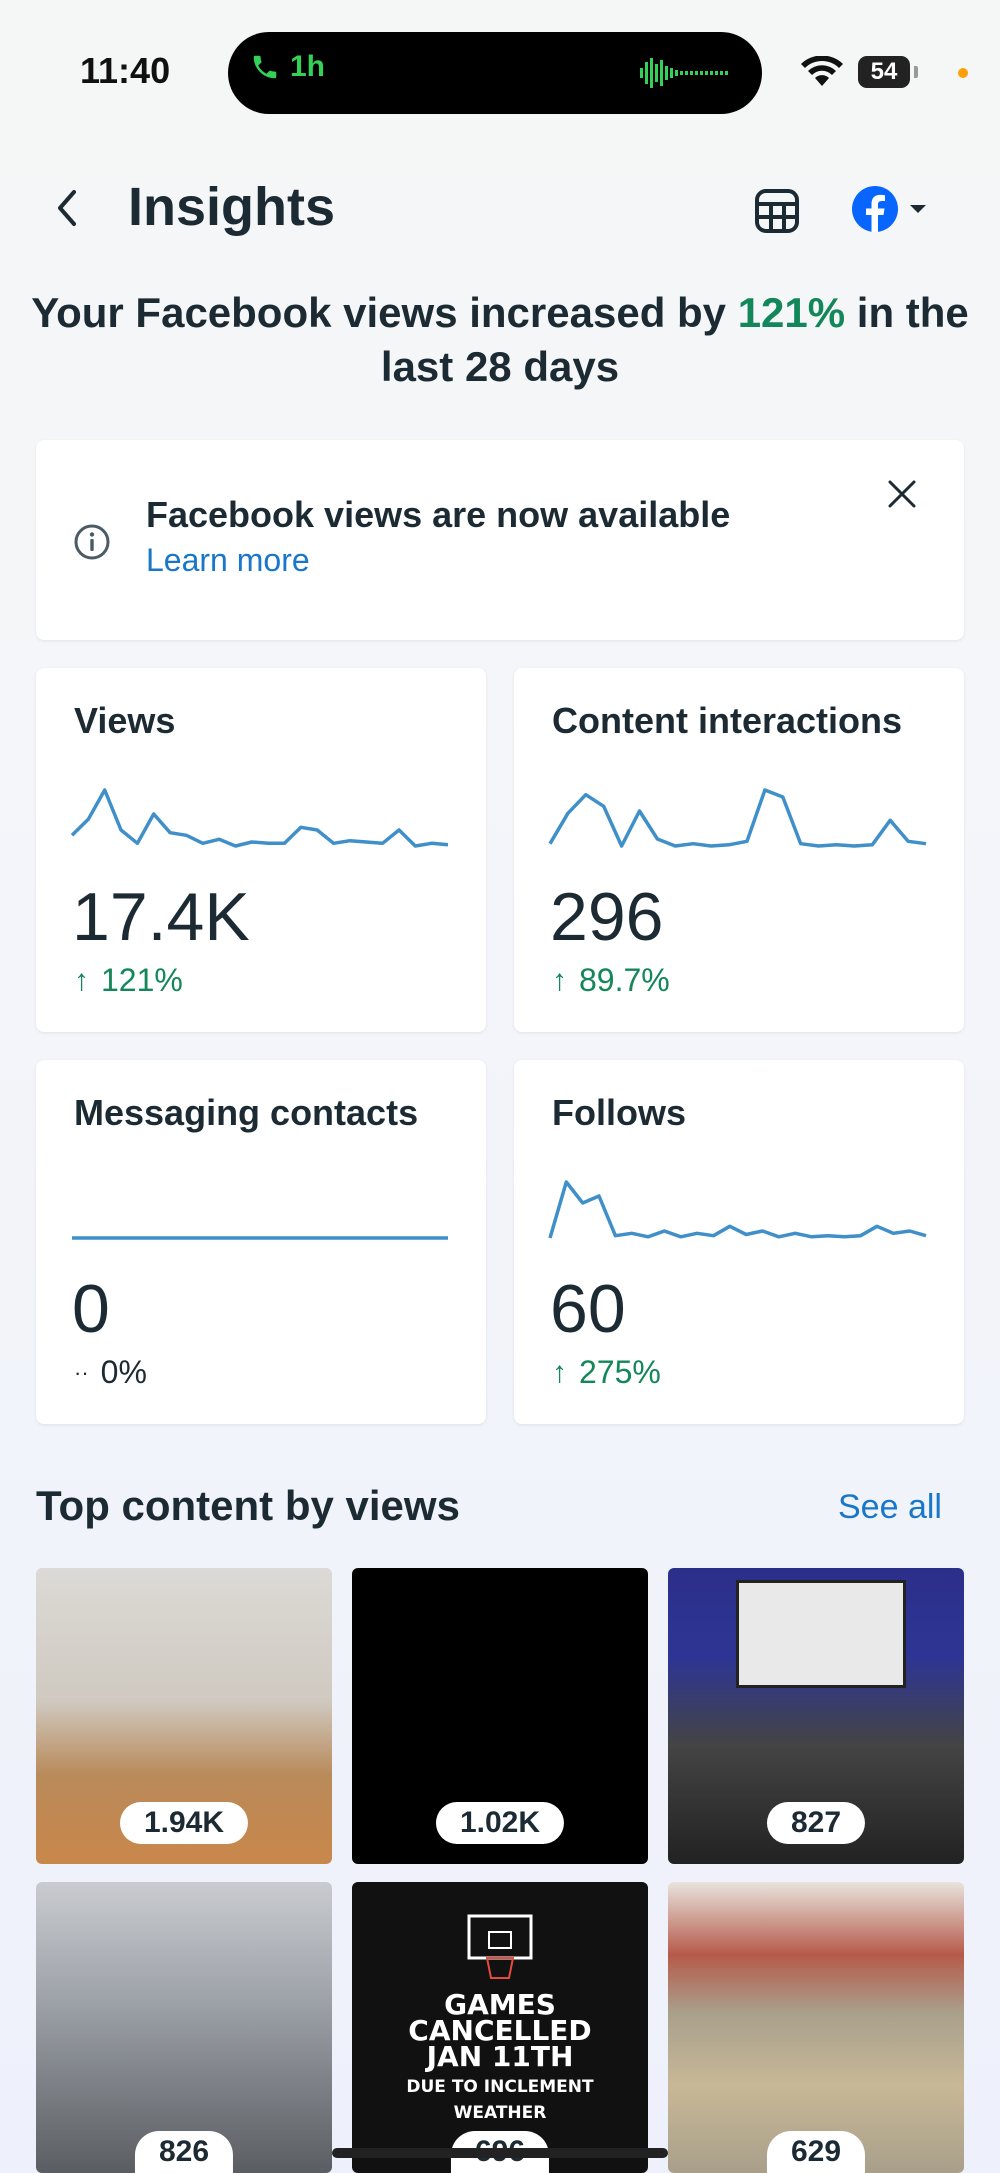  Describe the element at coordinates (248, 1505) in the screenshot. I see `section-title-top-content: Top content by views` at that location.